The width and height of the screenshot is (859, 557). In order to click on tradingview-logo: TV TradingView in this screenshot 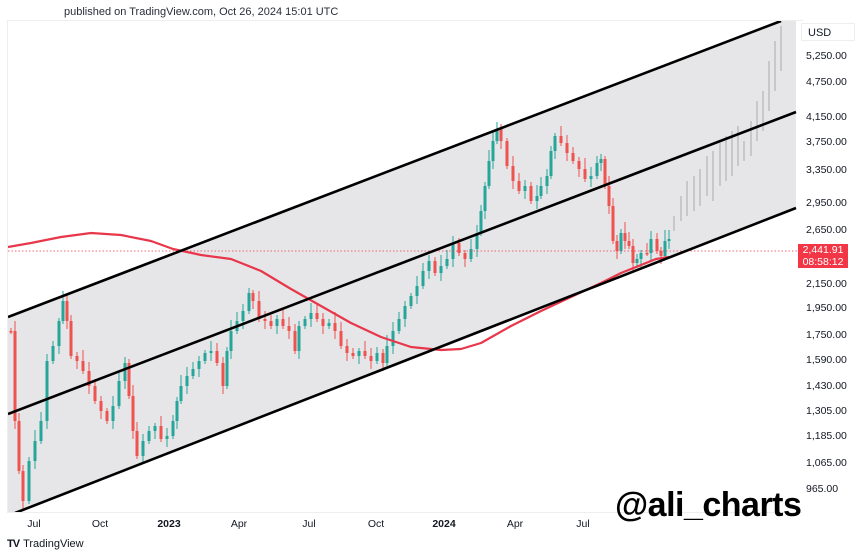, I will do `click(45, 544)`.